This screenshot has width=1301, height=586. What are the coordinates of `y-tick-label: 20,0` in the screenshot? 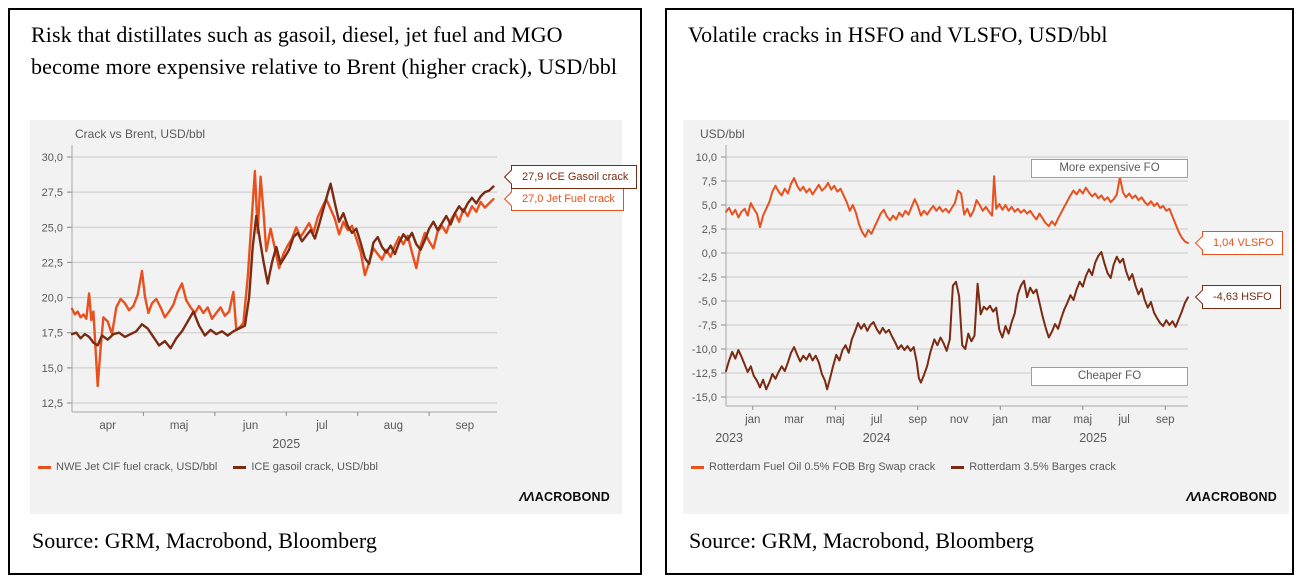 It's located at (52, 299).